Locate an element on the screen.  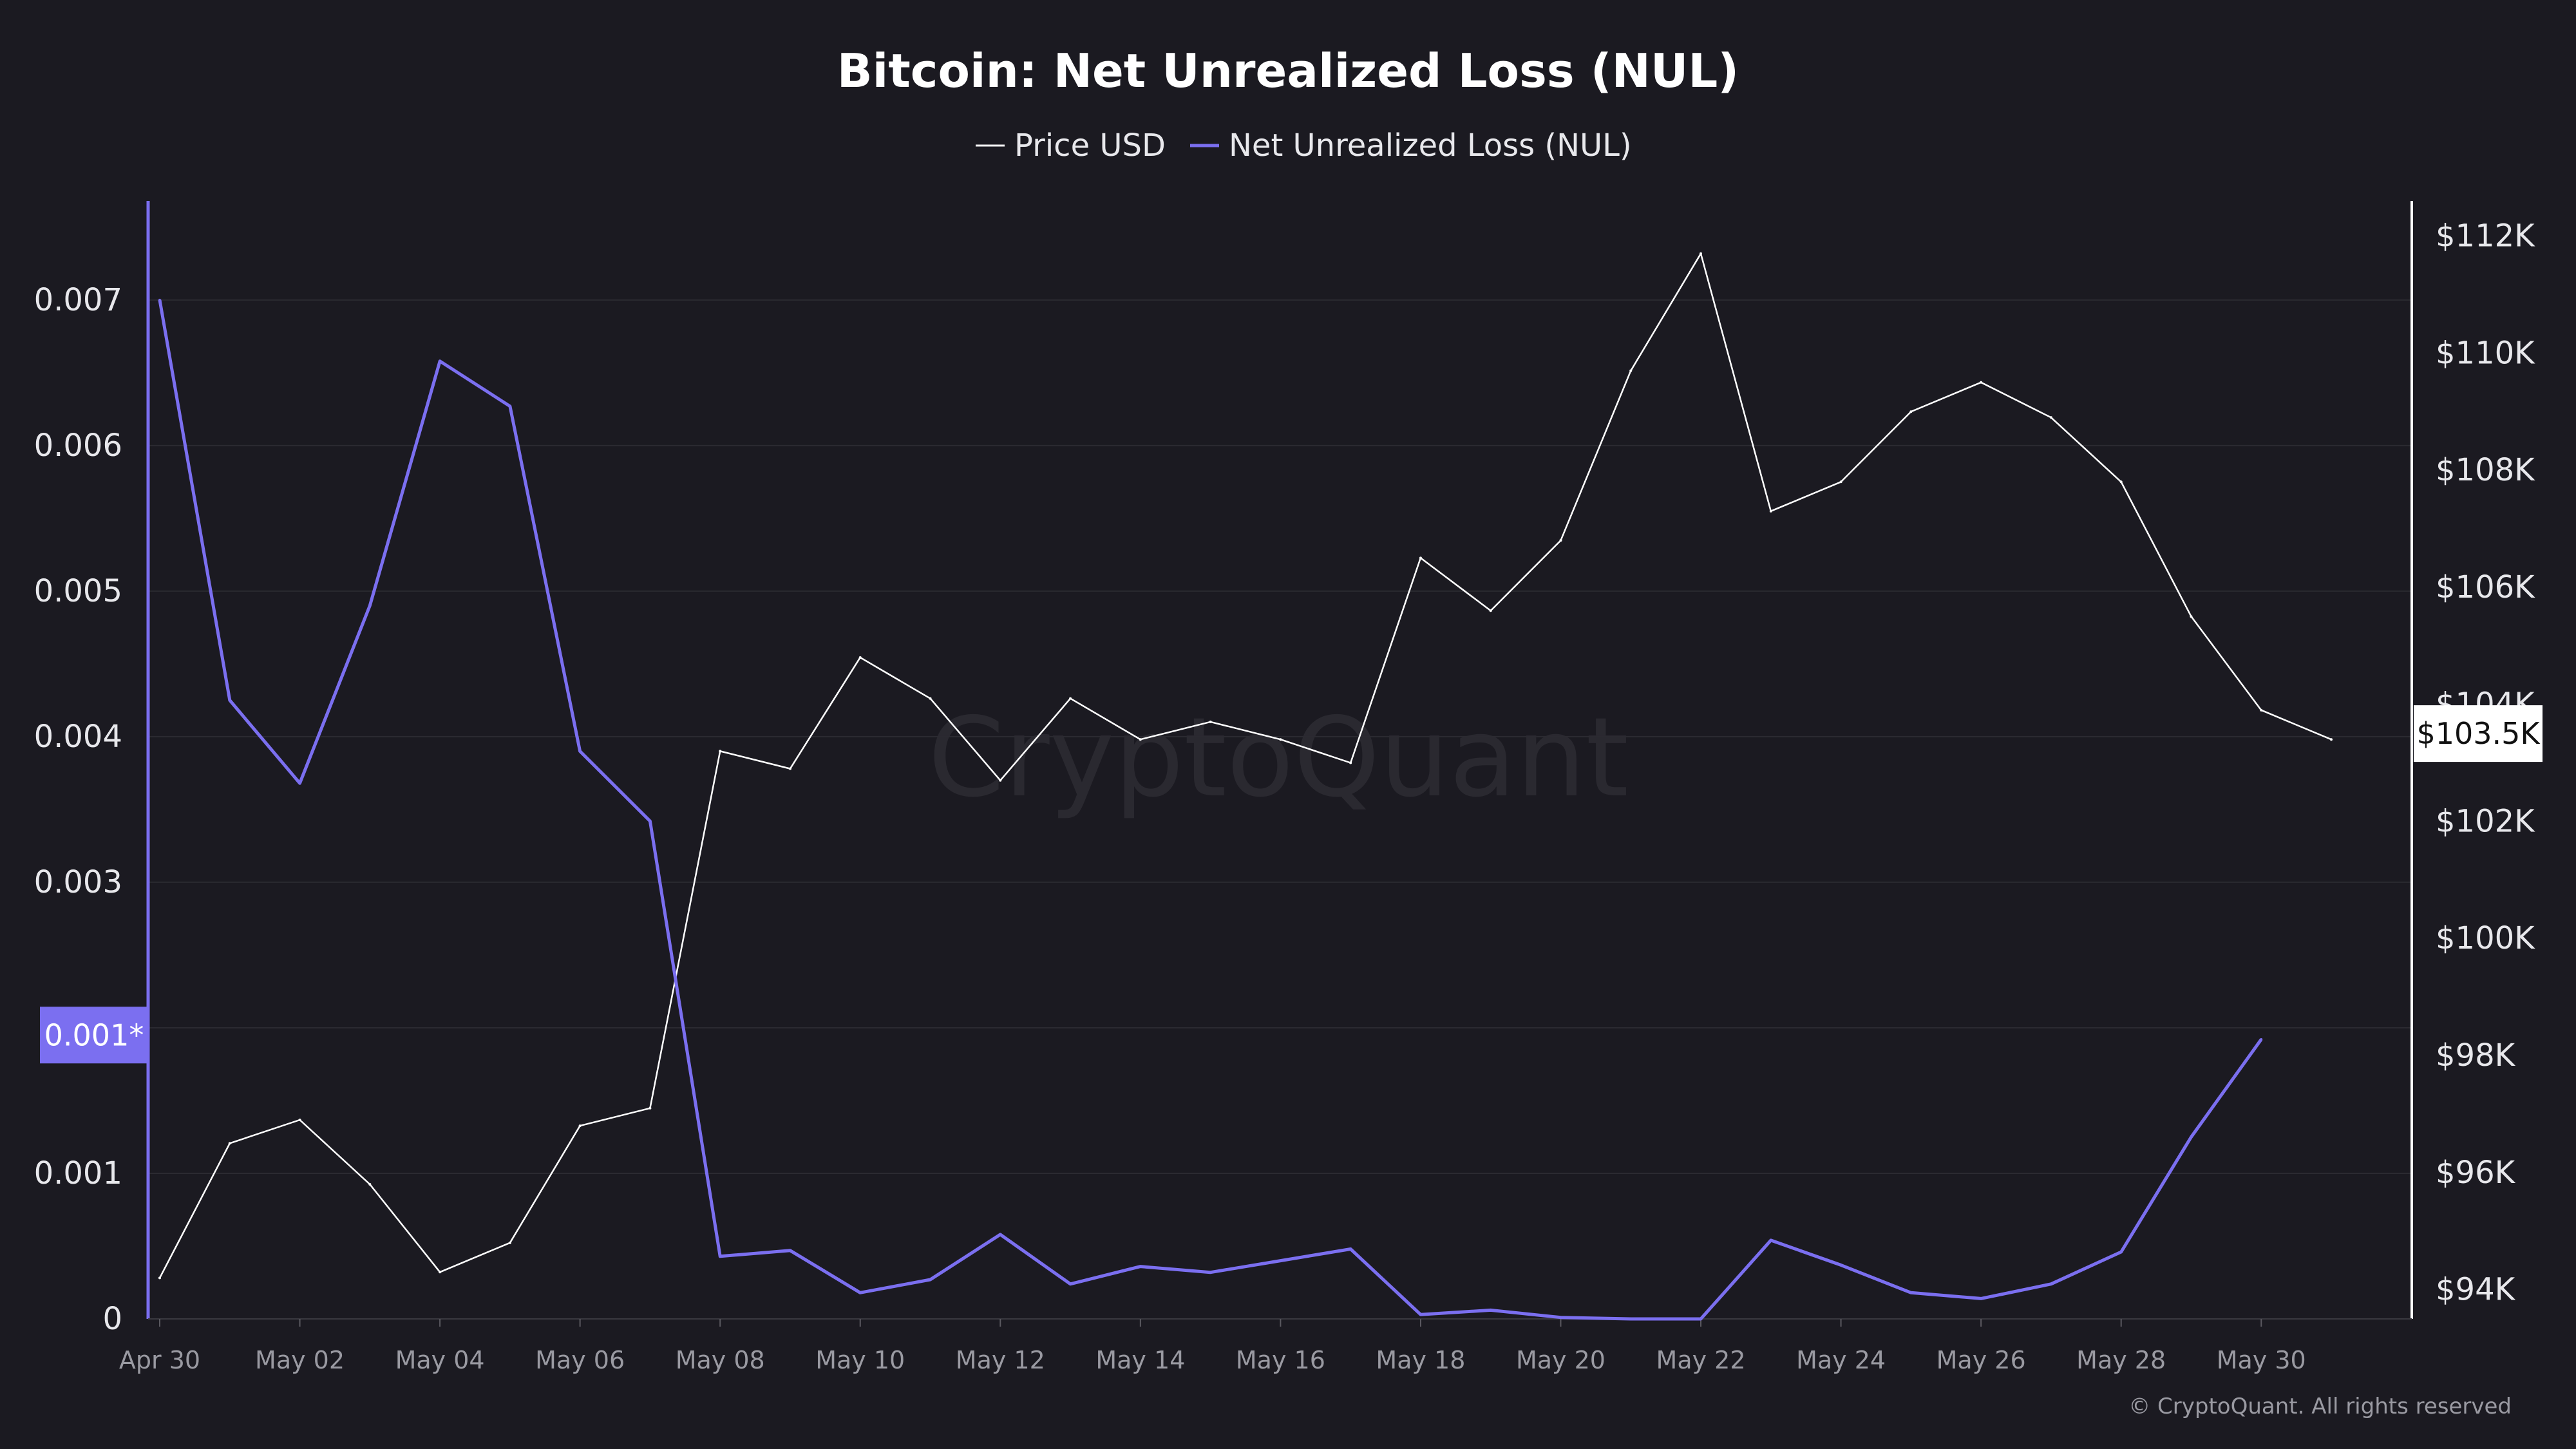
right-marker-badge: $103.5K is located at coordinates (2478, 733).